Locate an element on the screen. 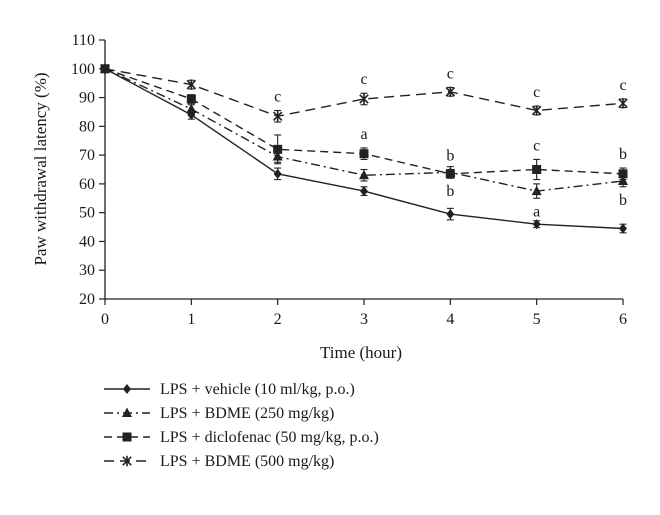 The height and width of the screenshot is (515, 660). x-tick-label: 5 is located at coordinates (537, 319).